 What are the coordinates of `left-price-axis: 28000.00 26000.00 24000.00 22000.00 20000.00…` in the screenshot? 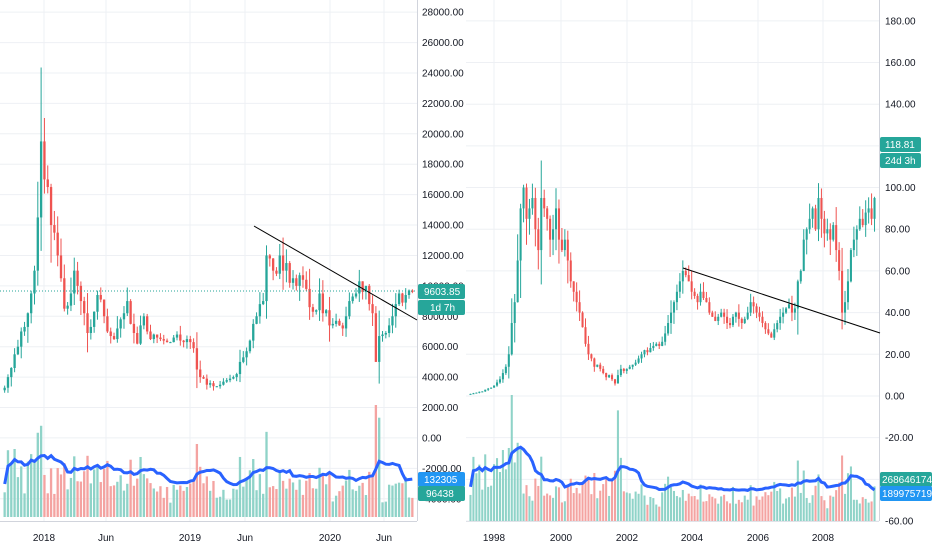 It's located at (443, 257).